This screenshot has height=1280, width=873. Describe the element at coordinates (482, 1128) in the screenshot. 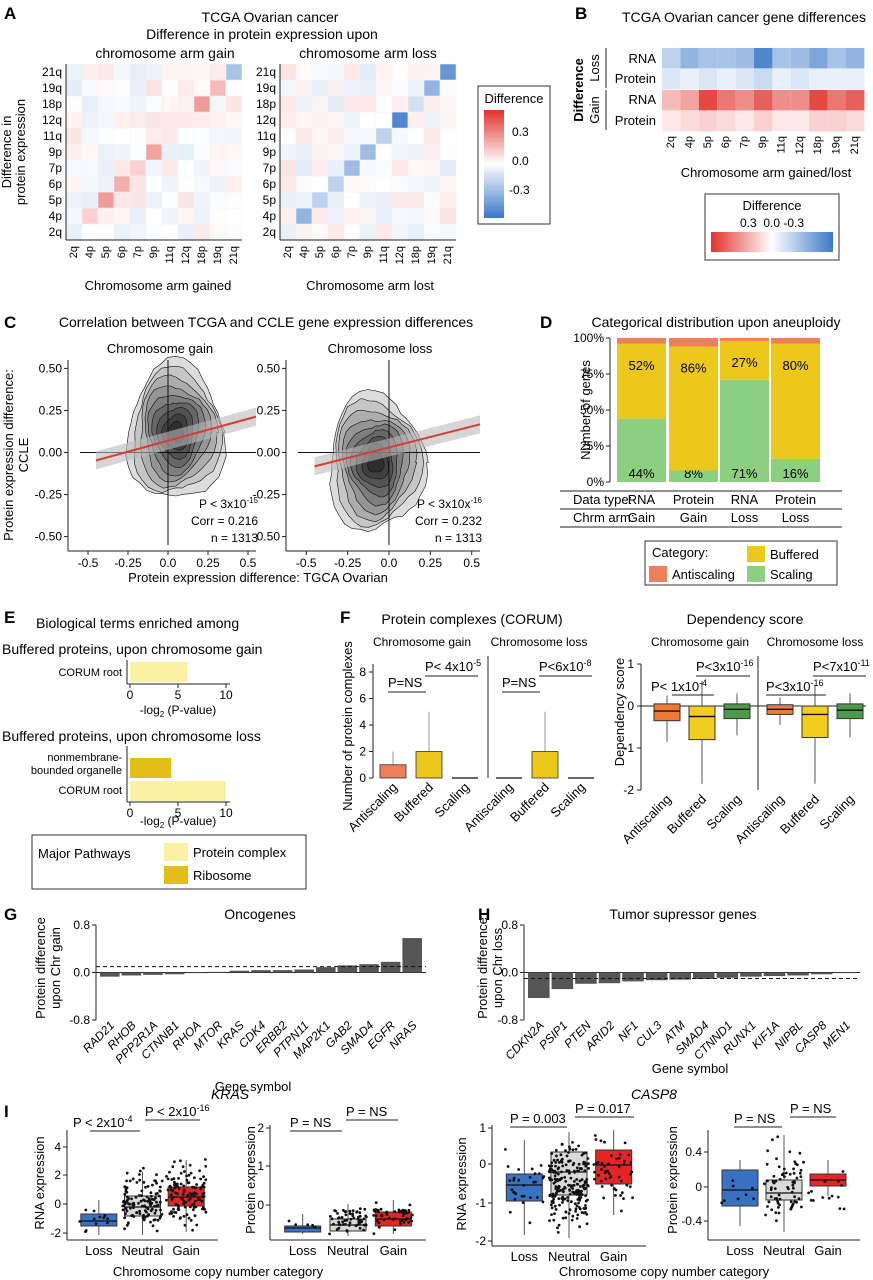

I see `panel-i-casp8-rna-y-tick-label: 1` at that location.